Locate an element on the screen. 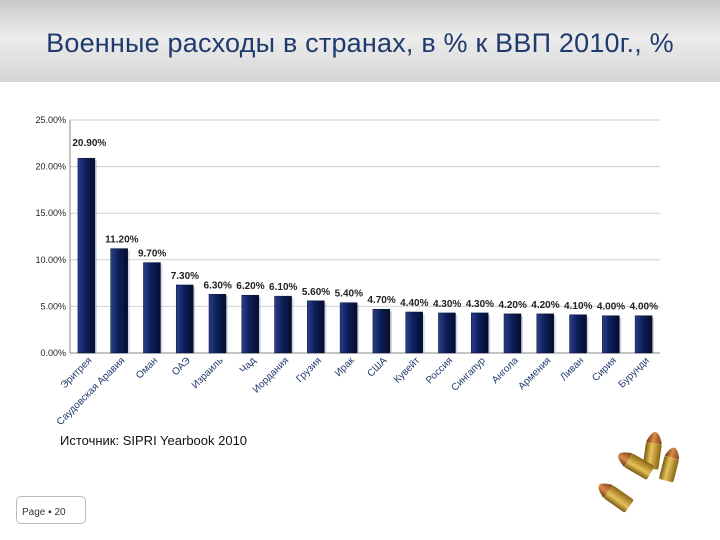  data-label: 6.30% is located at coordinates (218, 285).